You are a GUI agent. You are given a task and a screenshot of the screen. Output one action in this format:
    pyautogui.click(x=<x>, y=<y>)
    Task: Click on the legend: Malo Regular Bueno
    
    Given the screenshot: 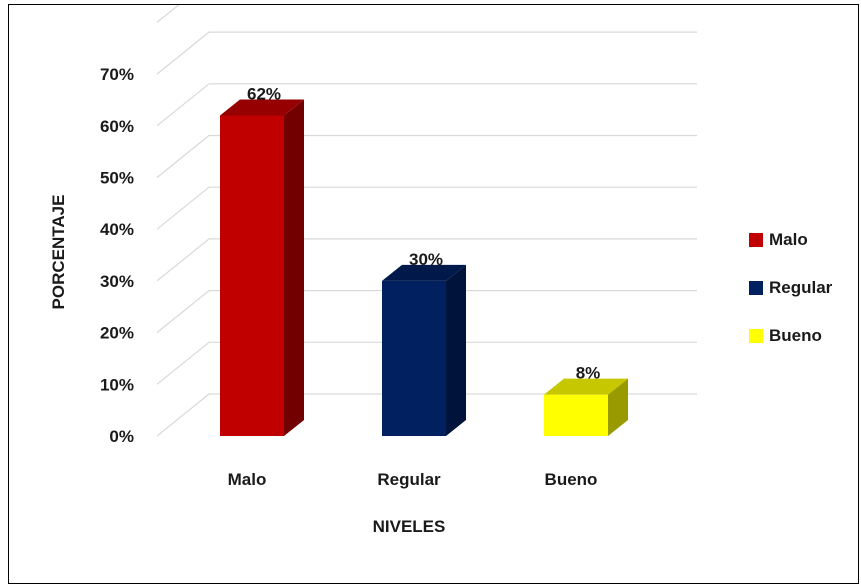 What is the action you would take?
    pyautogui.click(x=791, y=287)
    